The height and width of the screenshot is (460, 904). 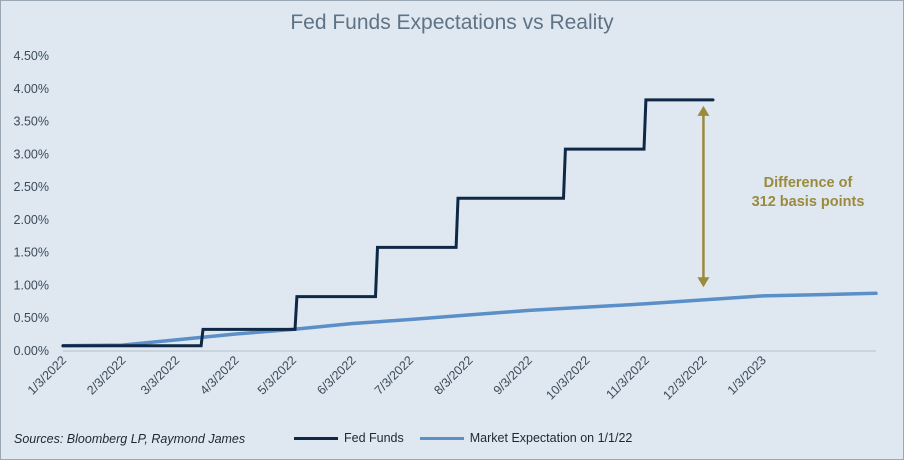 What do you see at coordinates (277, 375) in the screenshot?
I see `x-tick-label: 5/3/2022` at bounding box center [277, 375].